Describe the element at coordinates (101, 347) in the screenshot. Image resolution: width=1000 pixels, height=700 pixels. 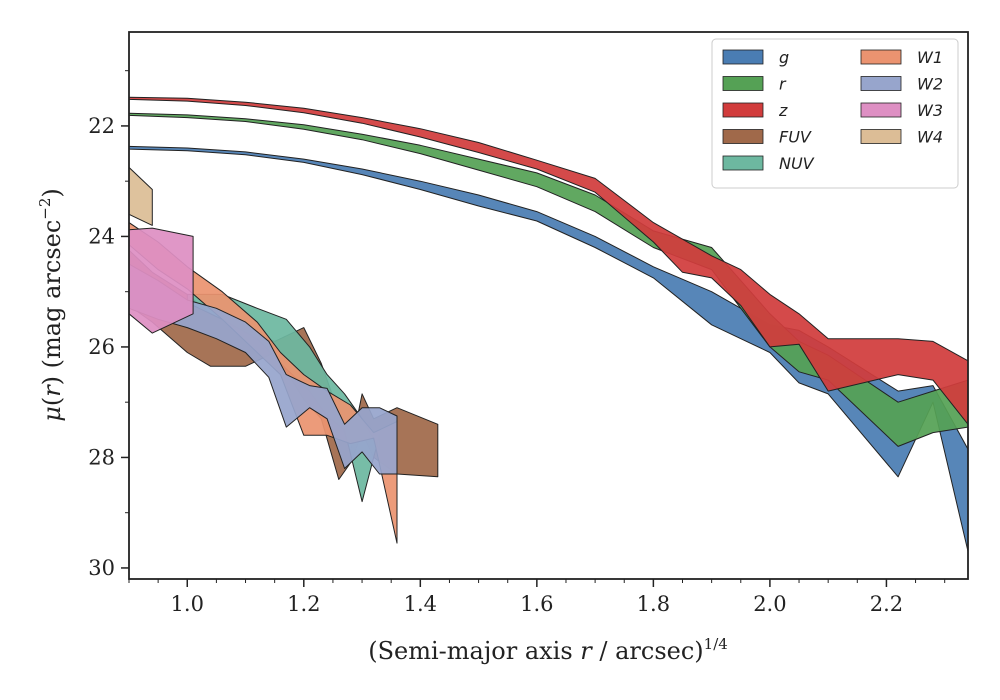
I see `y-tick-label: 26` at that location.